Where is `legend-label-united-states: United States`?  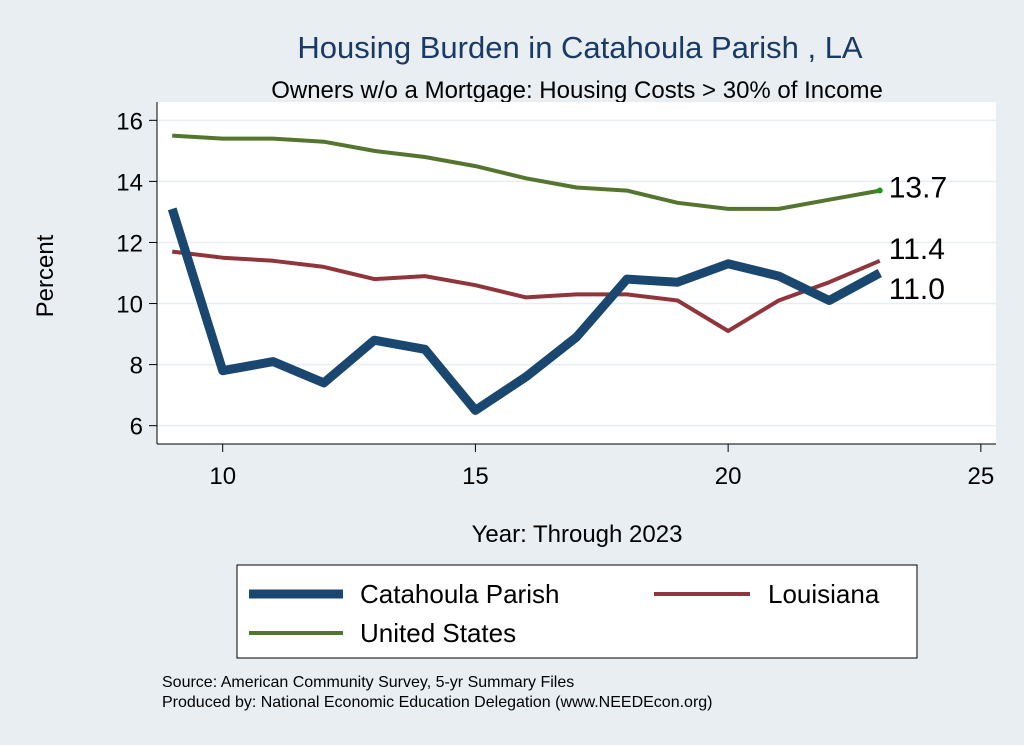 legend-label-united-states: United States is located at coordinates (438, 633).